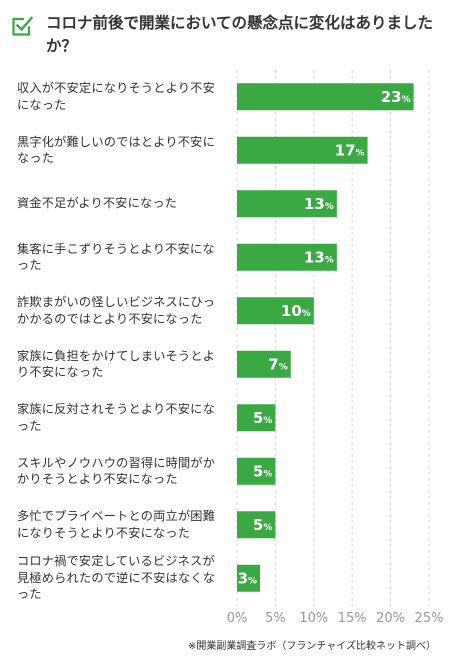 The height and width of the screenshot is (660, 450). Describe the element at coordinates (240, 34) in the screenshot. I see `chart-title: コロナ前後で開業においての懸念点に変化はありましたか？` at that location.